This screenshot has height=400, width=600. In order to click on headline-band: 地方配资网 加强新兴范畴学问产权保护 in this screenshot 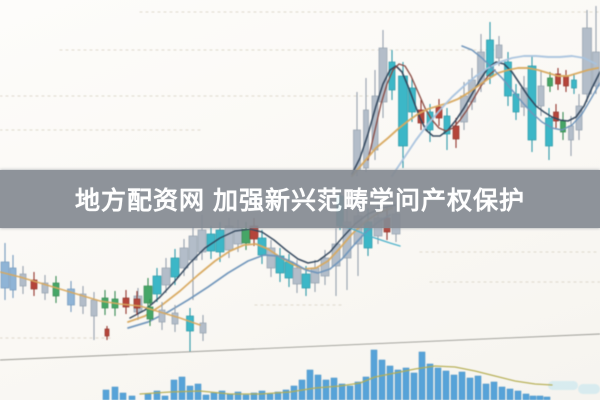, I will do `click(300, 199)`.